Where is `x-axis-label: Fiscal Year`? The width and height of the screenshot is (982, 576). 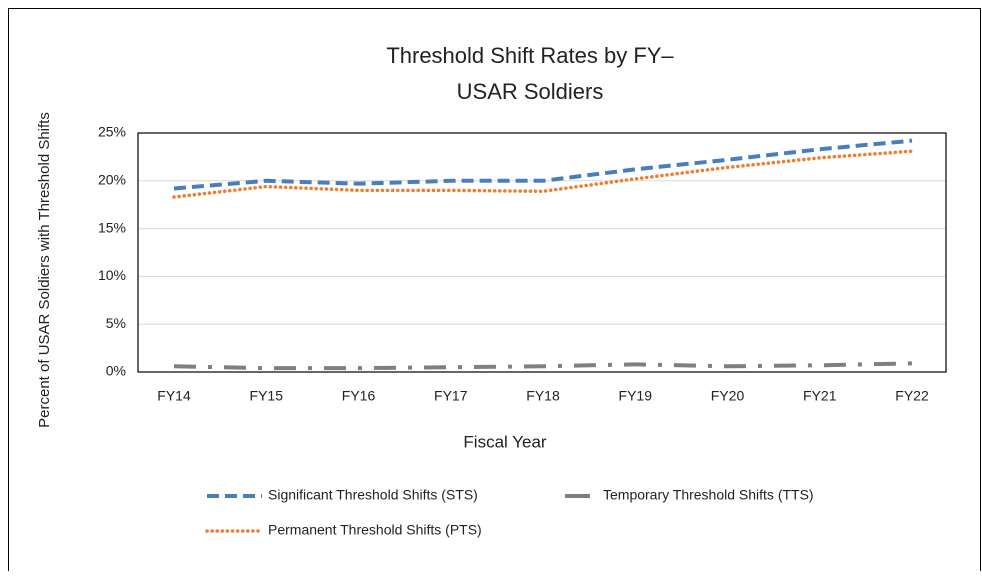 x-axis-label: Fiscal Year is located at coordinates (504, 441).